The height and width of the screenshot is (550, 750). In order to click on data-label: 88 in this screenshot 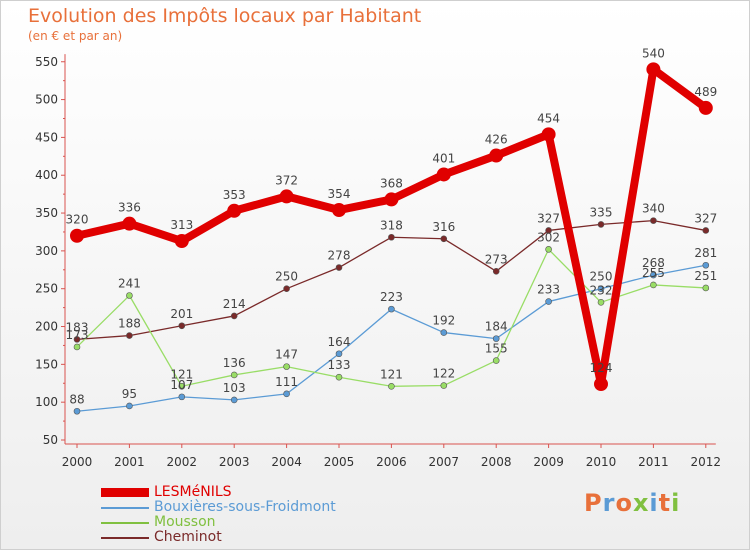, I will do `click(76, 399)`.